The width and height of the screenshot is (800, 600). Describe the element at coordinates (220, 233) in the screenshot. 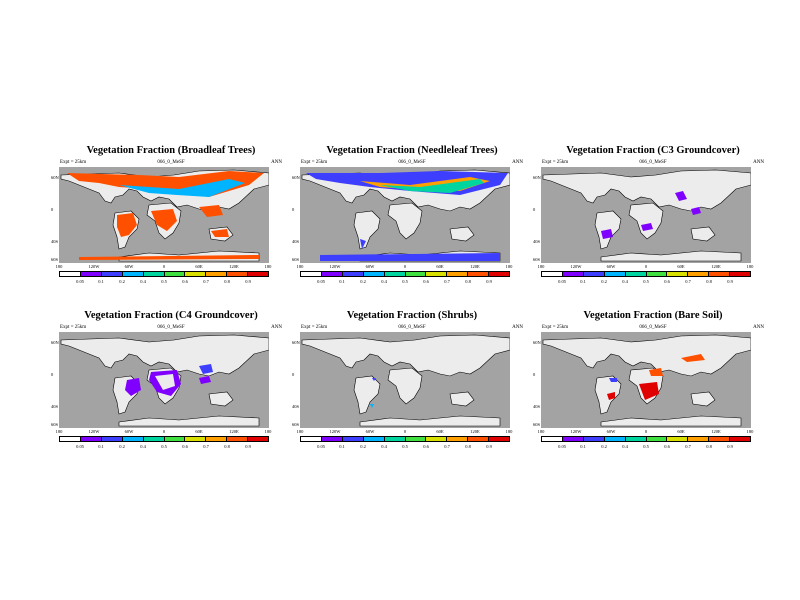

I see `broadleaf-australia` at that location.